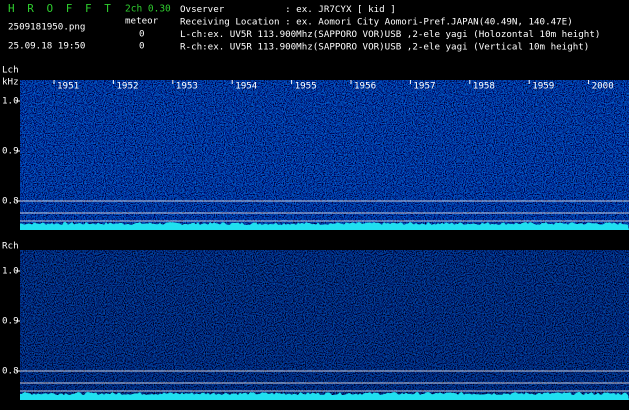  What do you see at coordinates (484, 86) in the screenshot?
I see `time-label: 1958` at bounding box center [484, 86].